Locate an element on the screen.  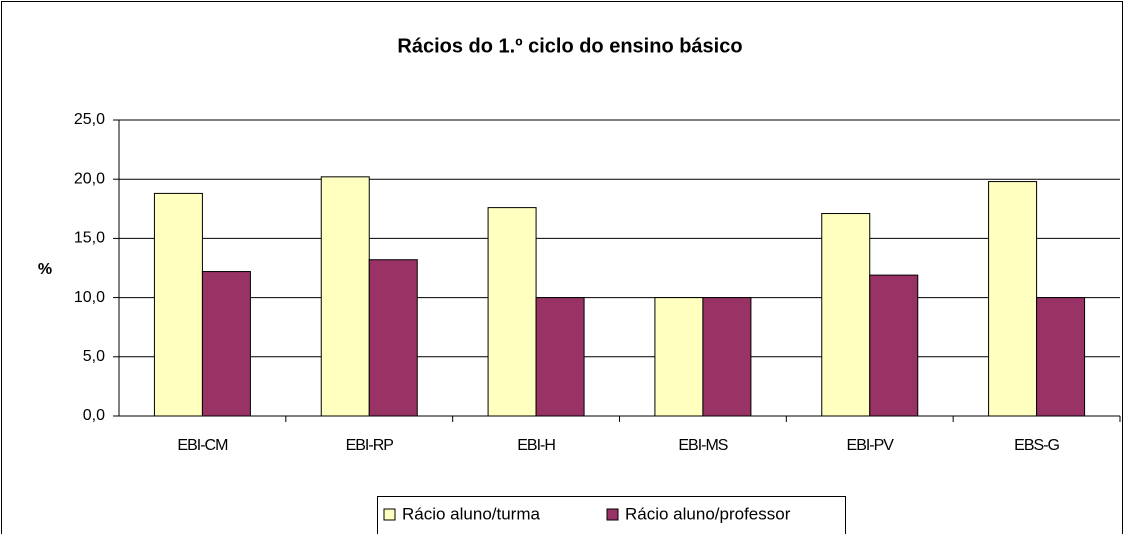
y-tick-label: 15,0 is located at coordinates (89, 238).